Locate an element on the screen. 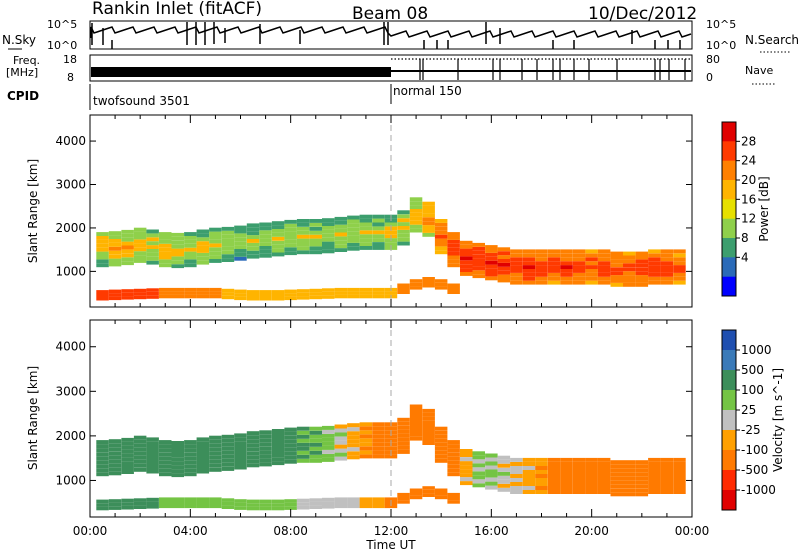  freq-spikes is located at coordinates (552, 69).